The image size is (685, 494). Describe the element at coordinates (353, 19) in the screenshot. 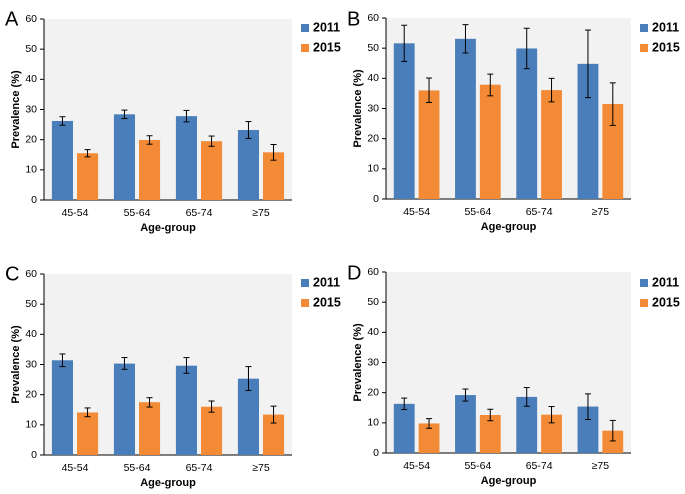

I see `panel-letter: B` at that location.